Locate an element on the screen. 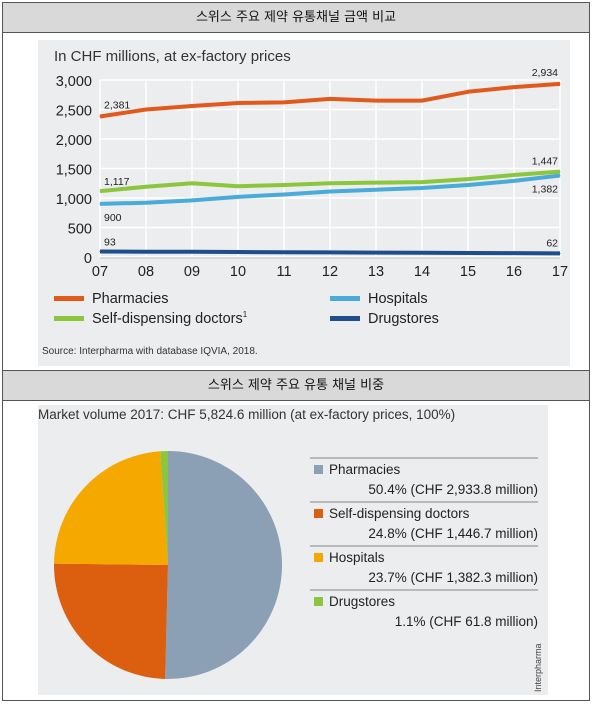 Image resolution: width=594 pixels, height=705 pixels. pie-slice-hospitals is located at coordinates (111, 508).